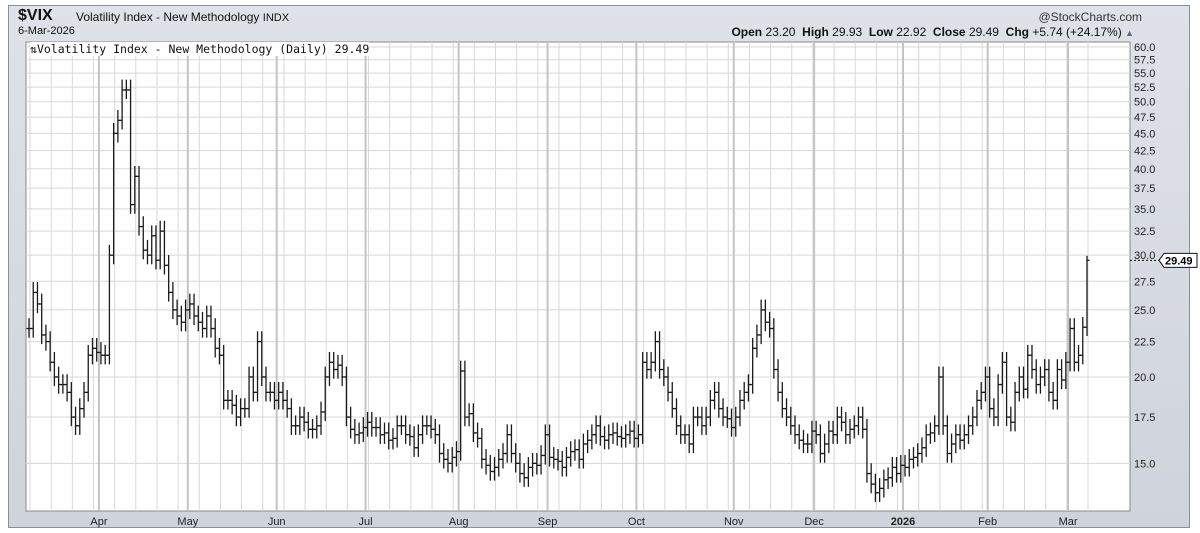  I want to click on y-tick-label: 42.5, so click(1144, 152).